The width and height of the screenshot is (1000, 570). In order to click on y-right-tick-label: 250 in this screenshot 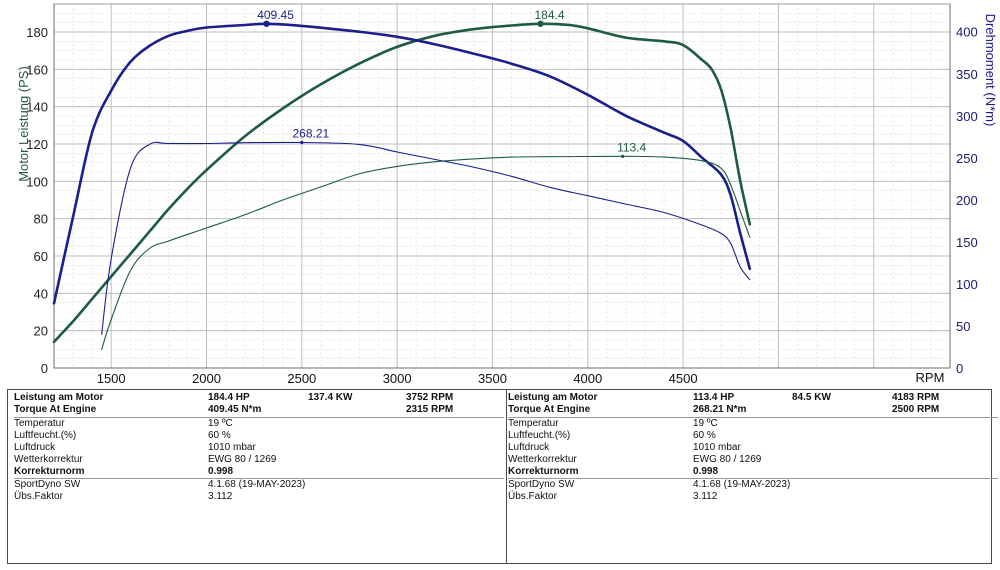, I will do `click(967, 158)`.